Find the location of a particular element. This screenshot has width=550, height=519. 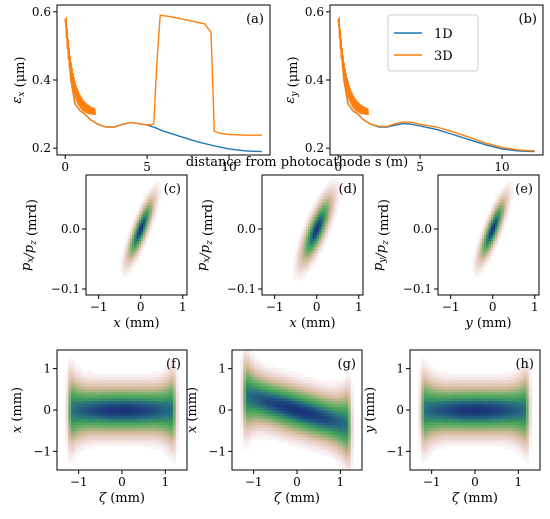

panel-f-ytick-label: 1 is located at coordinates (47, 369).